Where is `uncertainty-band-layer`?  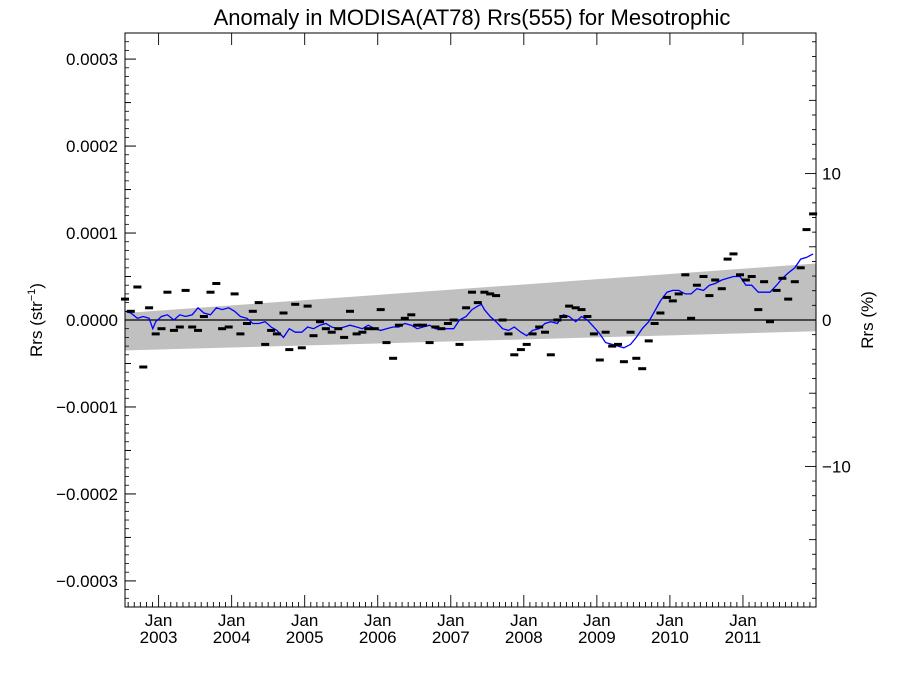 uncertainty-band-layer is located at coordinates (470, 307).